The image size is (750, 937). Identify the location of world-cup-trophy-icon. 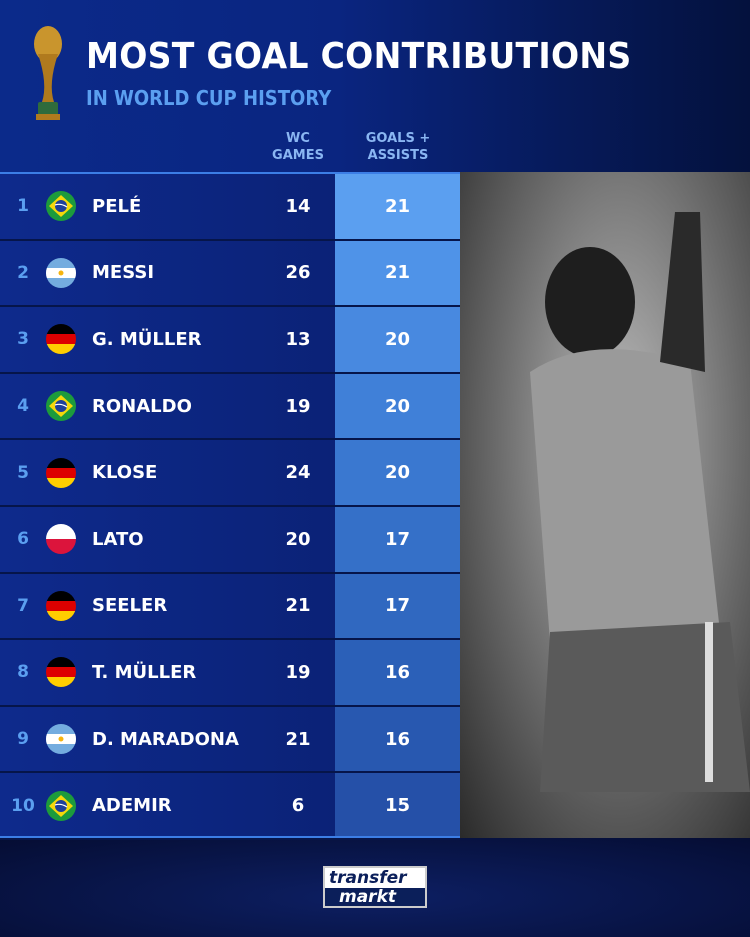
(48, 73).